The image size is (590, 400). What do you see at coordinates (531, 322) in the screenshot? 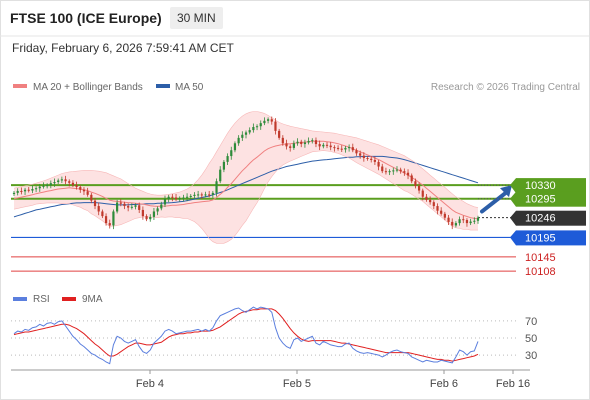
I see `rsi-tick-label-70: 70` at bounding box center [531, 322].